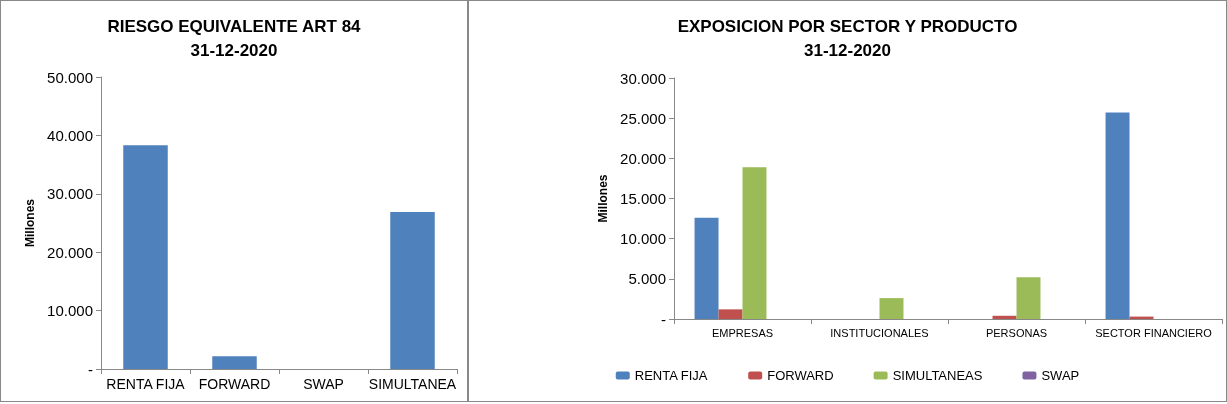  Describe the element at coordinates (643, 198) in the screenshot. I see `y-tick-label: 15.000` at that location.